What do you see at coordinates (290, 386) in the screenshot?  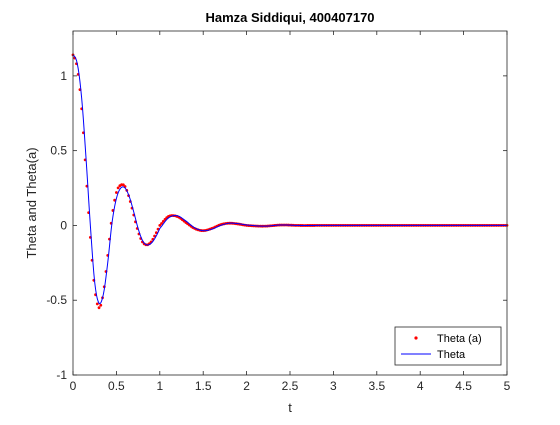 I see `x-tick-label: 2.5` at bounding box center [290, 386].